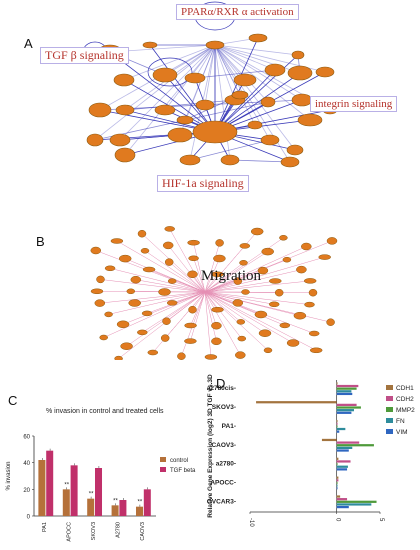  Describe the element at coordinates (223, 482) in the screenshot. I see `chart-d-category-label: APOCC-` at that location.